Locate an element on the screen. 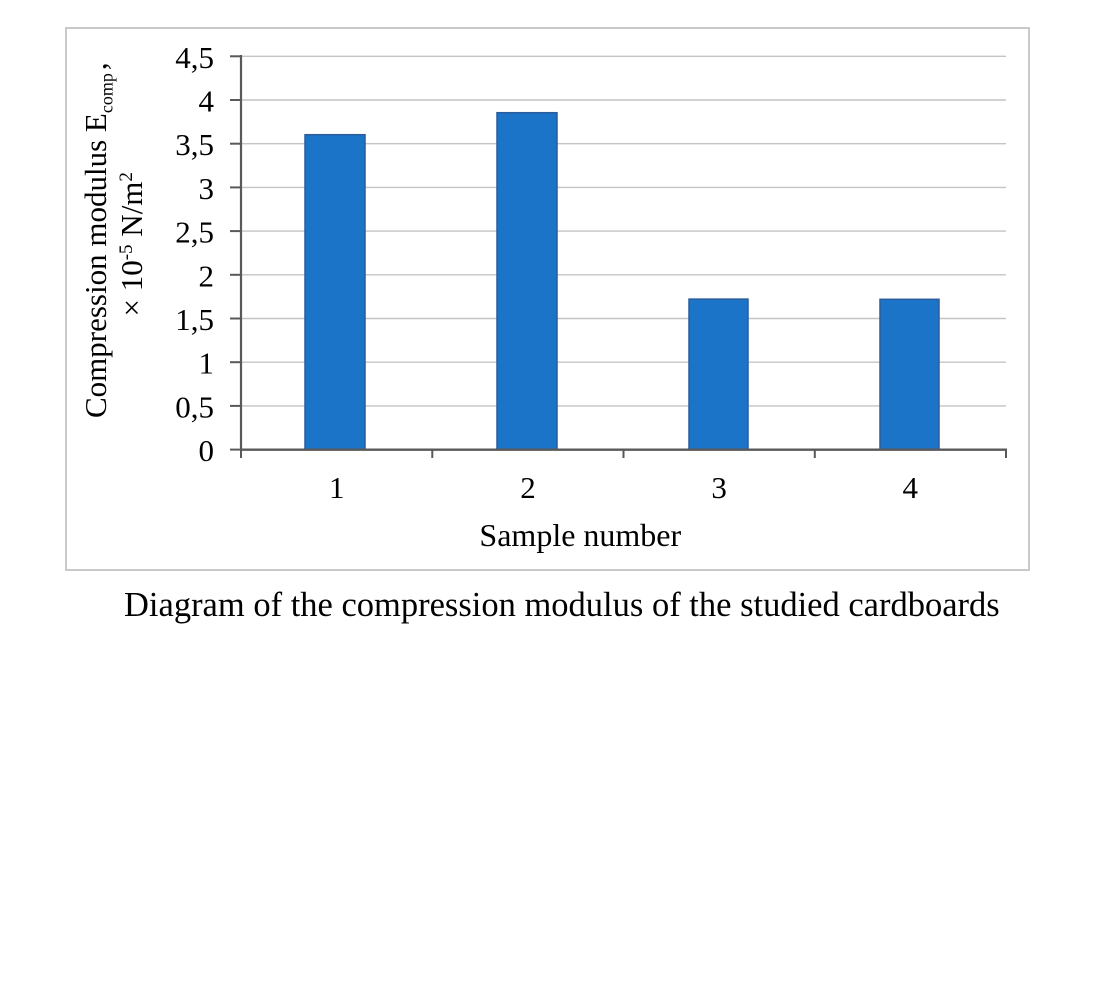 Image resolution: width=1100 pixels, height=1005 pixels. svg-text: Sample number is located at coordinates (580, 535).